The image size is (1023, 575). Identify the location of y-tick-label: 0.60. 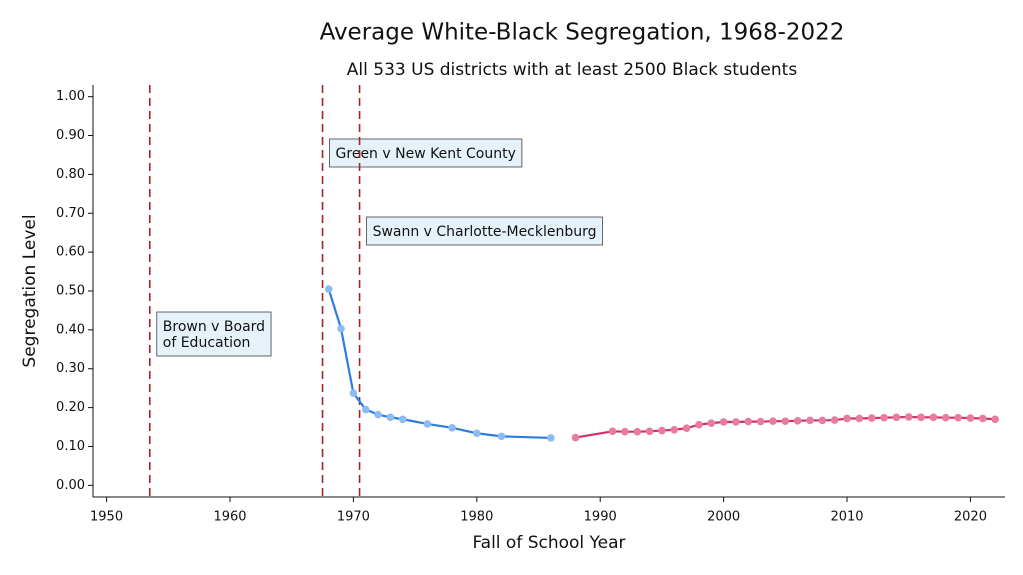
(70, 252).